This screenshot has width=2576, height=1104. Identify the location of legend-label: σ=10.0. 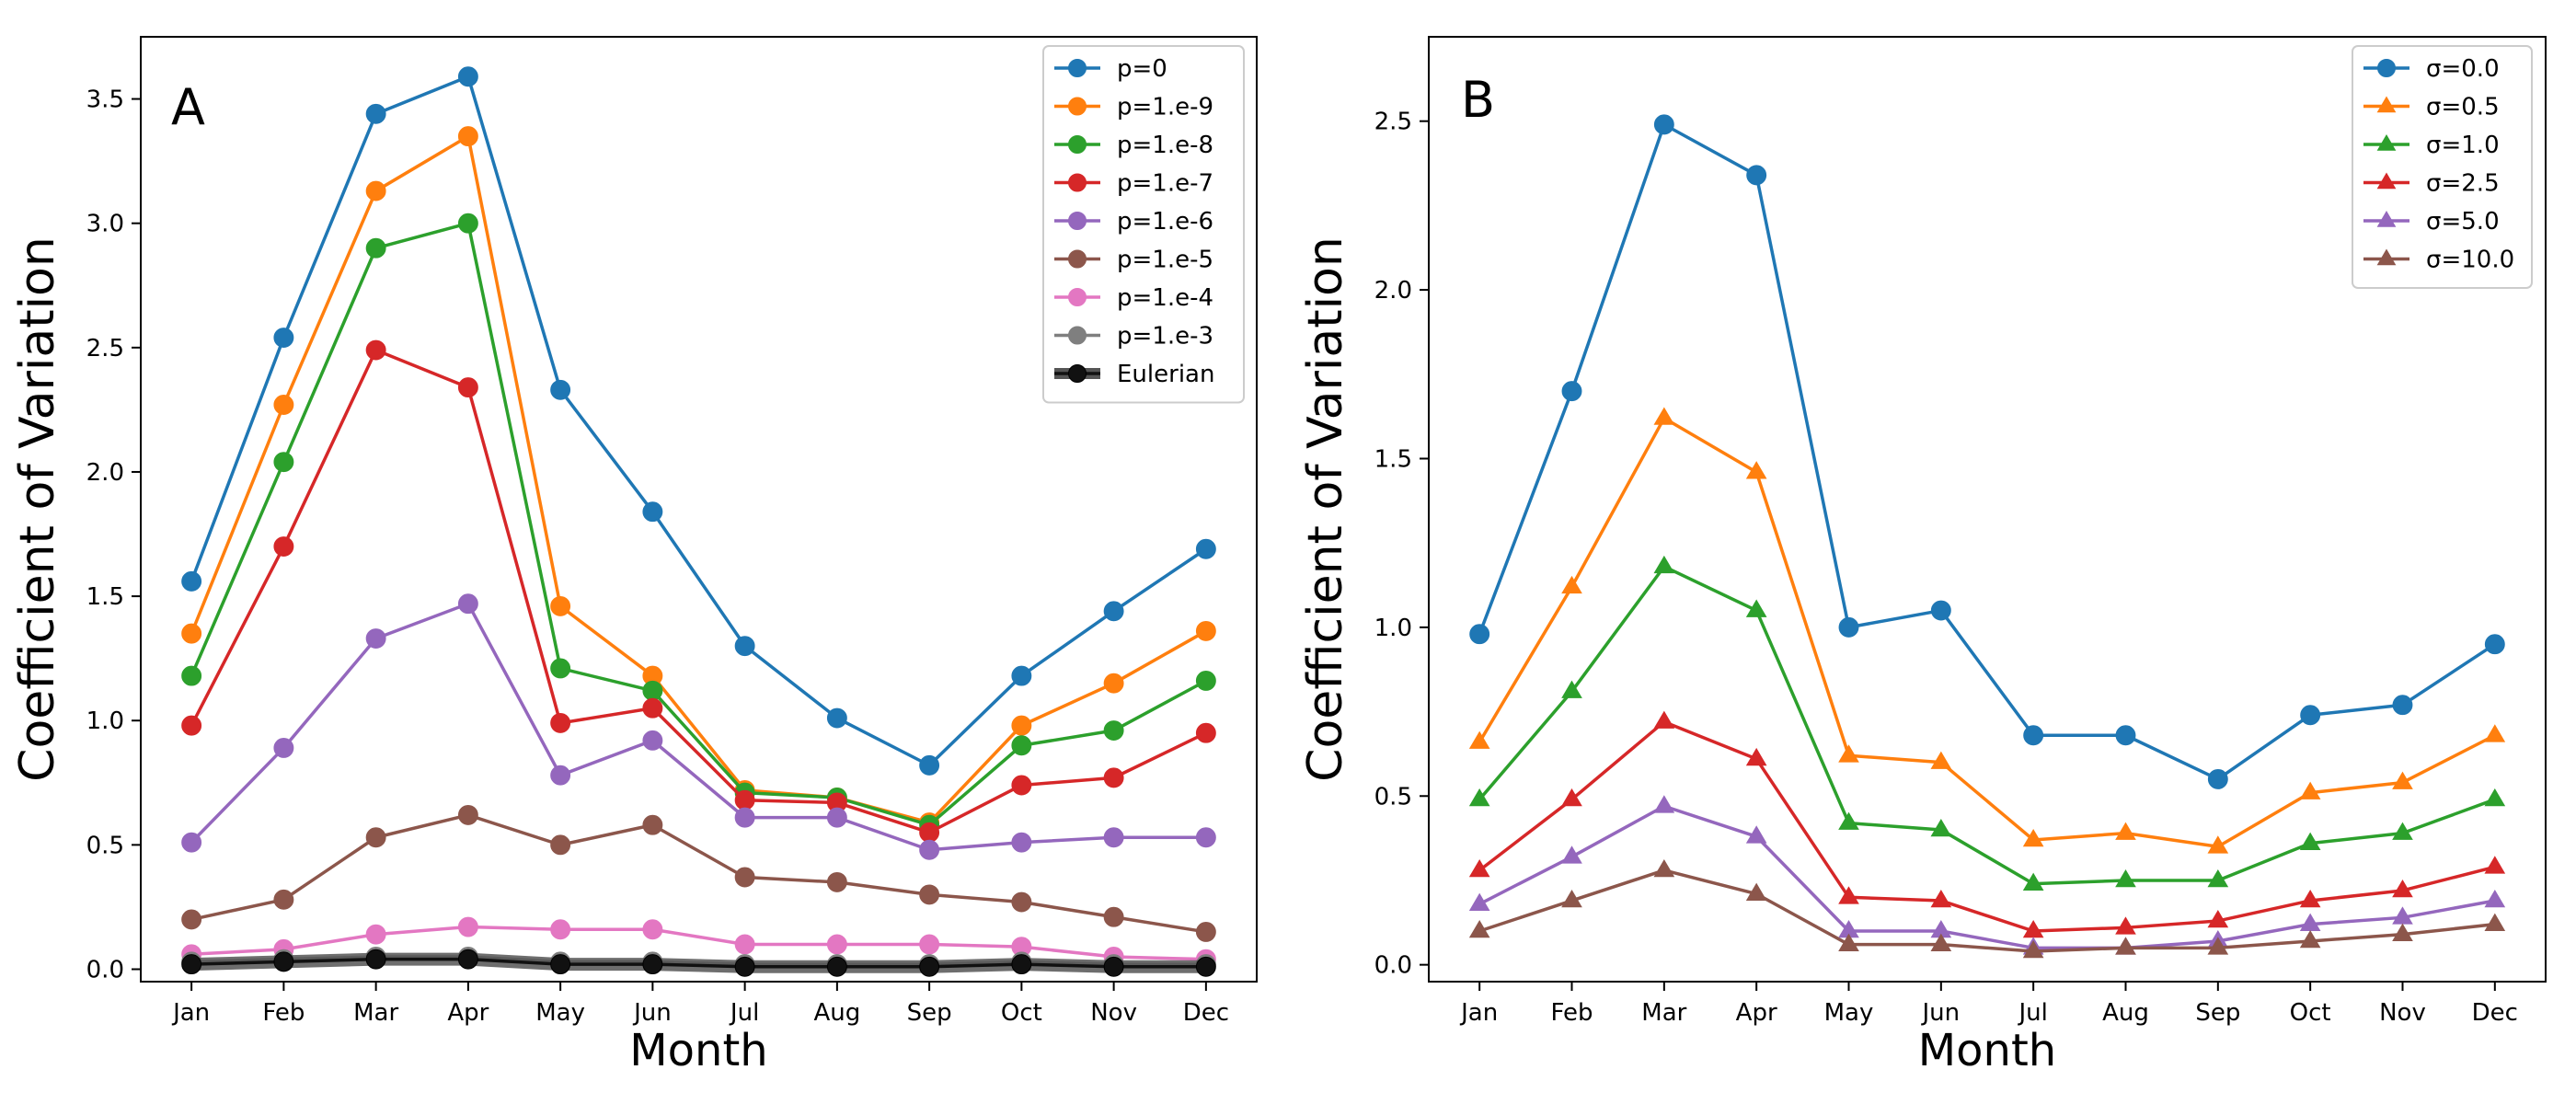
(2470, 260).